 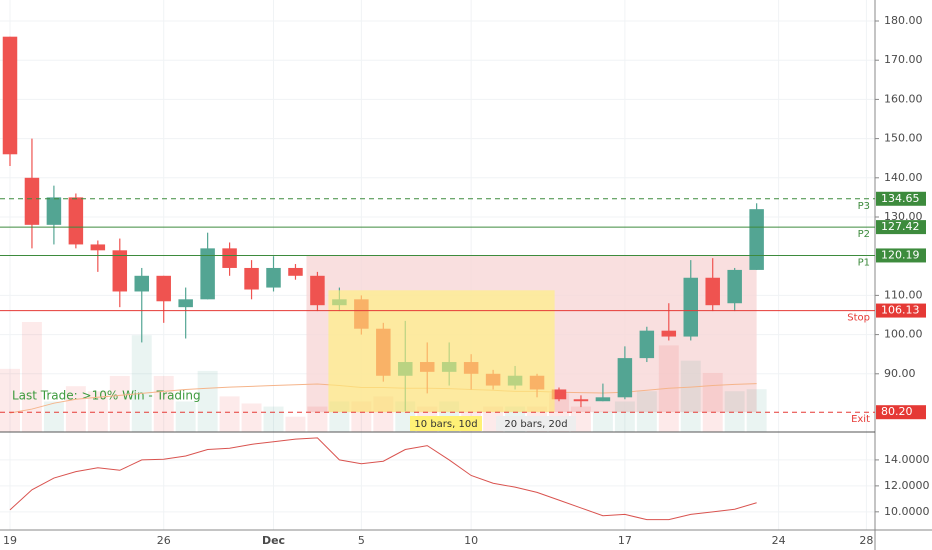 I want to click on x-tick-label: Dec, so click(x=273, y=540).